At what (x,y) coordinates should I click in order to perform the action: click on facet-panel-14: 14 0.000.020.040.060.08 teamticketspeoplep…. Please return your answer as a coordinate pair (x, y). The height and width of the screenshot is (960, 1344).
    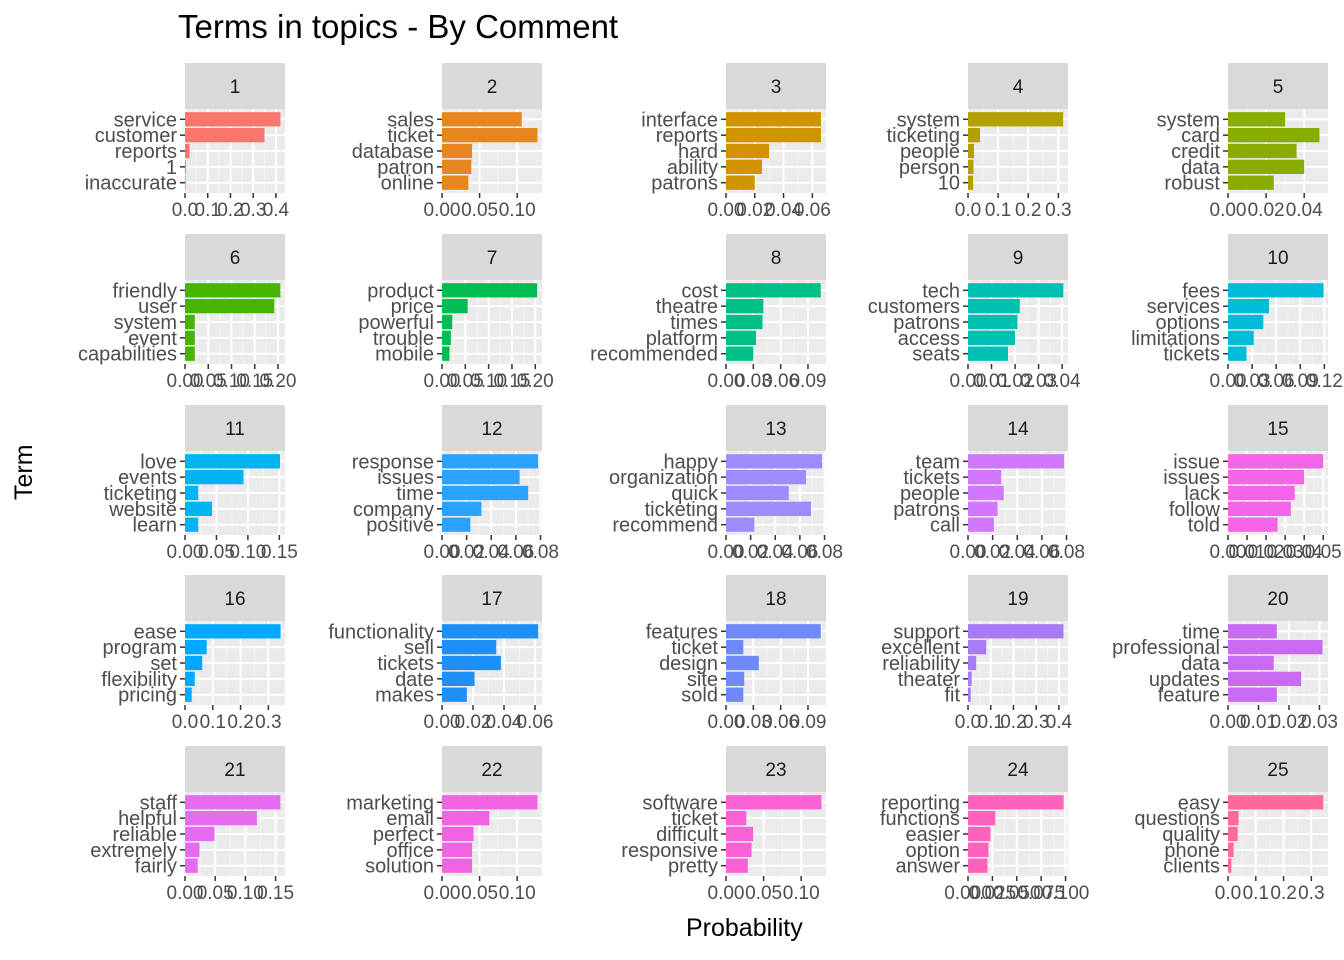
    Looking at the image, I should click on (989, 484).